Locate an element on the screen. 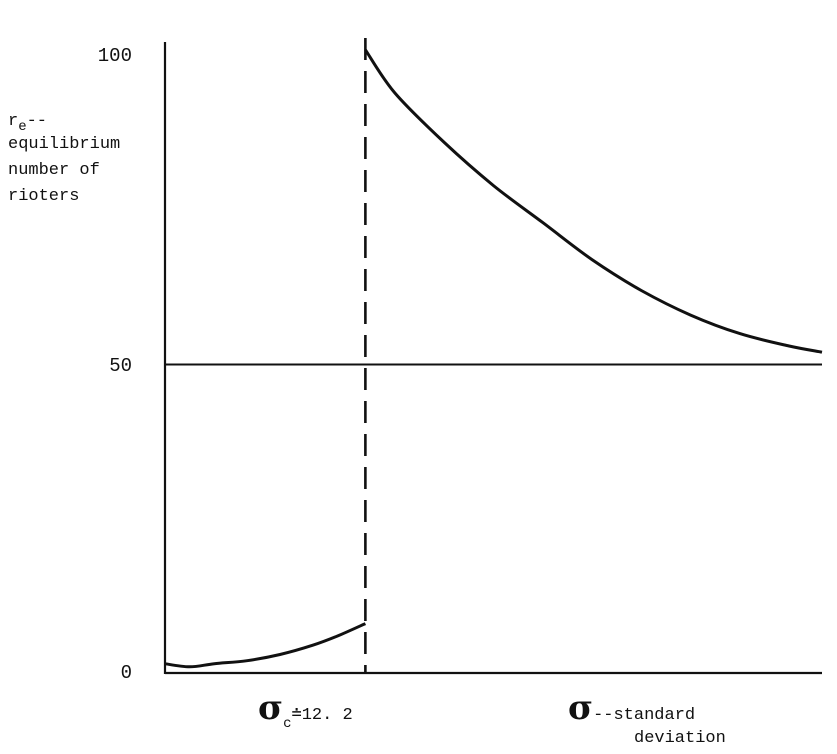  ylabel-dashes: -- is located at coordinates (37, 121).